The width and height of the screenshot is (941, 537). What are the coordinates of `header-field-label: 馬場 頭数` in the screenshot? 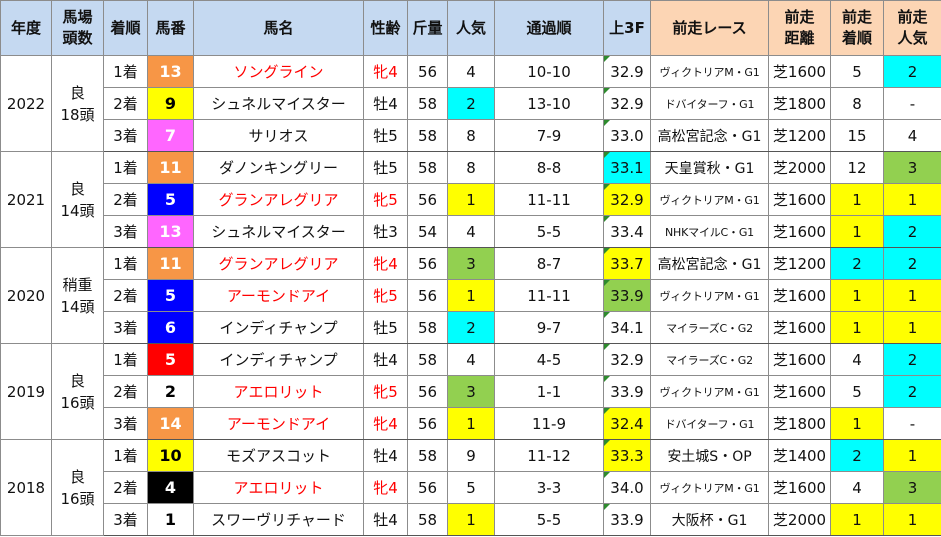 It's located at (77, 27).